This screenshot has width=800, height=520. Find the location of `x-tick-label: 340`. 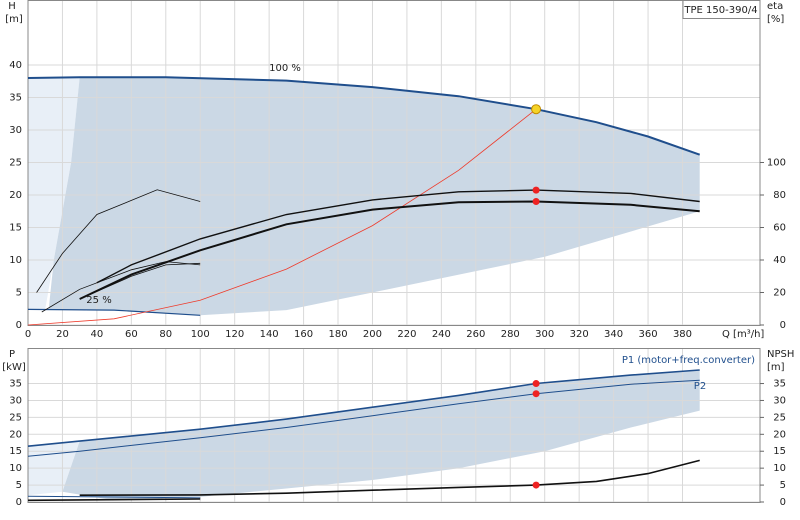

x-tick-label: 340 is located at coordinates (613, 334).